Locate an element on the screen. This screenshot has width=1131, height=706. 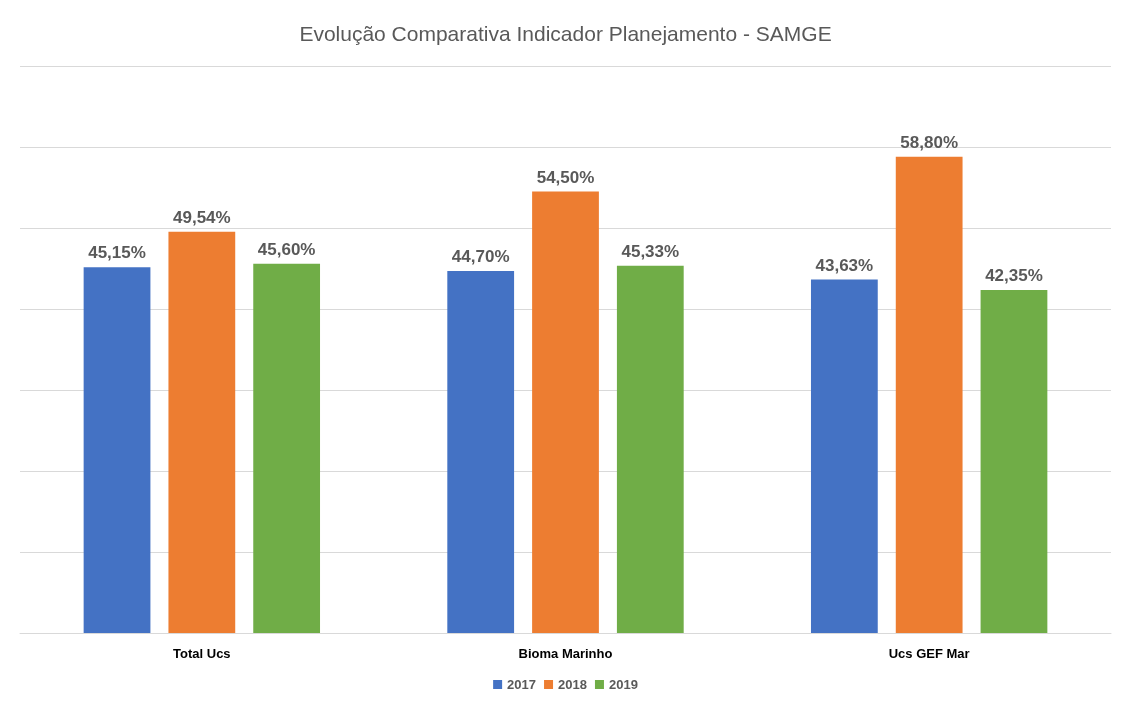
legend-label: 2019 is located at coordinates (623, 684).